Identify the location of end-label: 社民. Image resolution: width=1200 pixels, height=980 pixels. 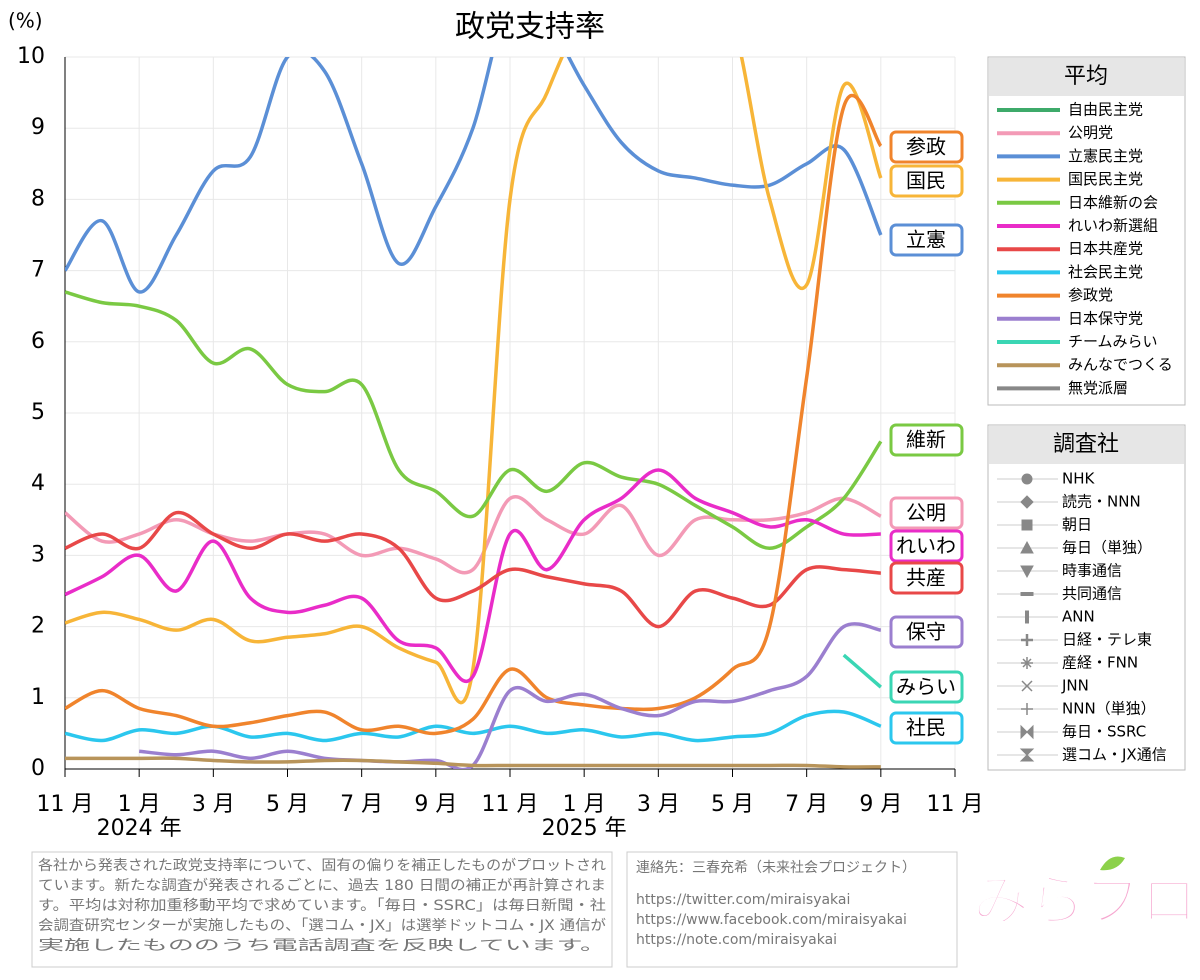
(926, 728).